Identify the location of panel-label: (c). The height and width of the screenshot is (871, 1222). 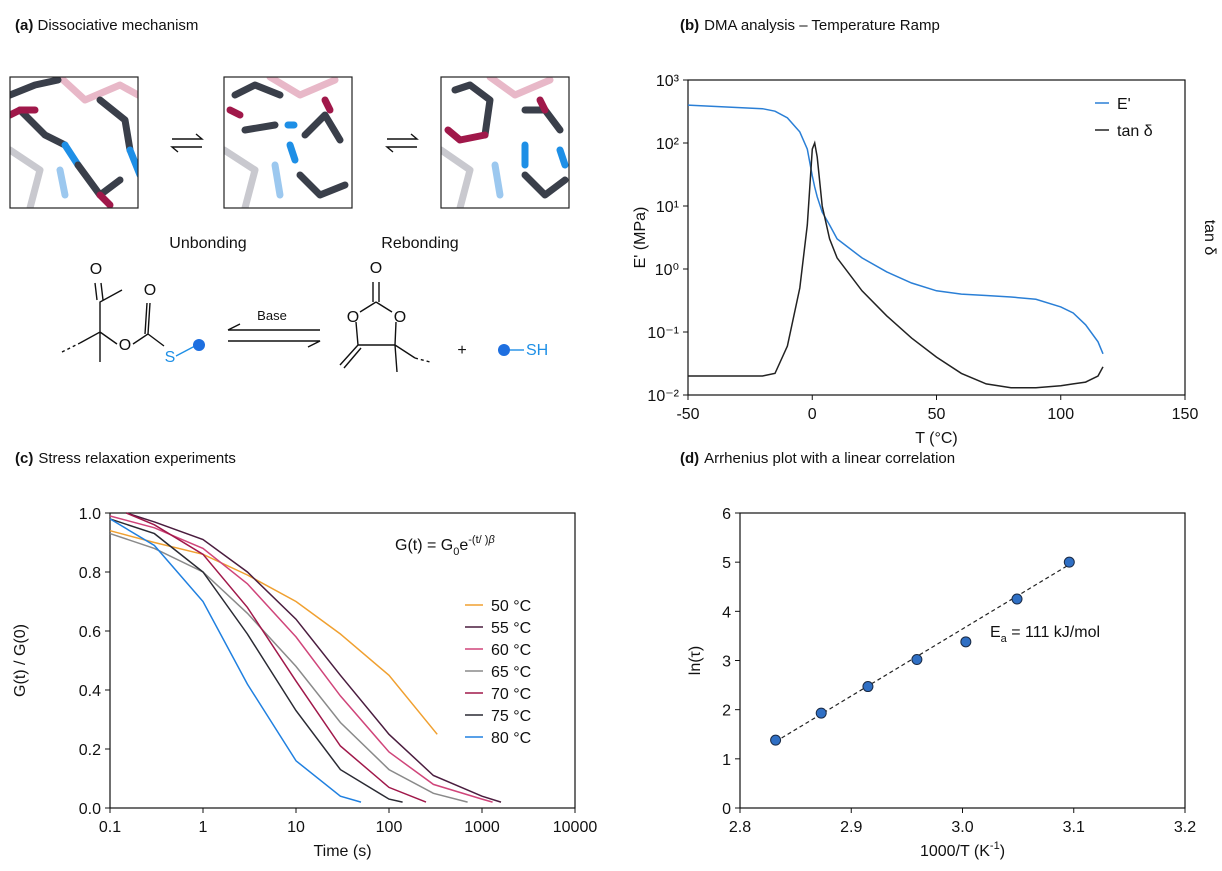
(24, 458).